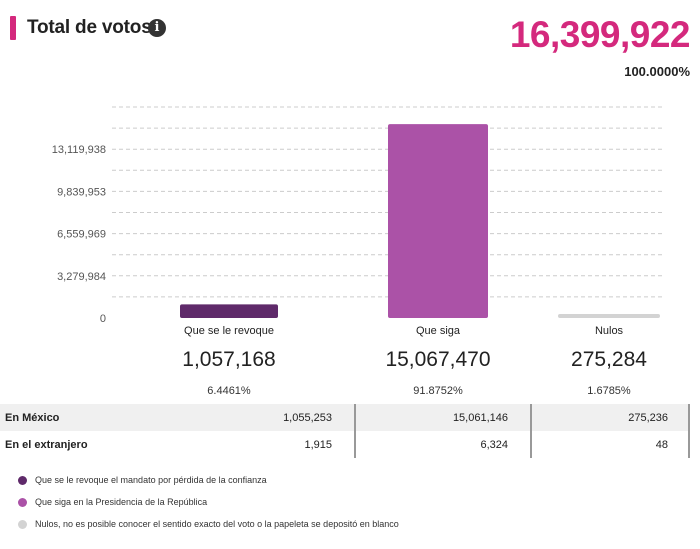 This screenshot has height=549, width=700. I want to click on page-title: Total de votos, so click(89, 27).